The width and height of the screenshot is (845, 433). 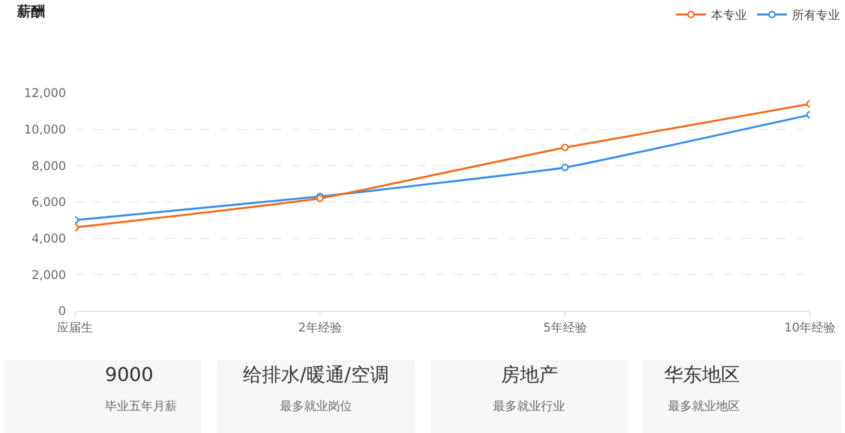 I want to click on y-tick-label: 4,000, so click(x=49, y=239).